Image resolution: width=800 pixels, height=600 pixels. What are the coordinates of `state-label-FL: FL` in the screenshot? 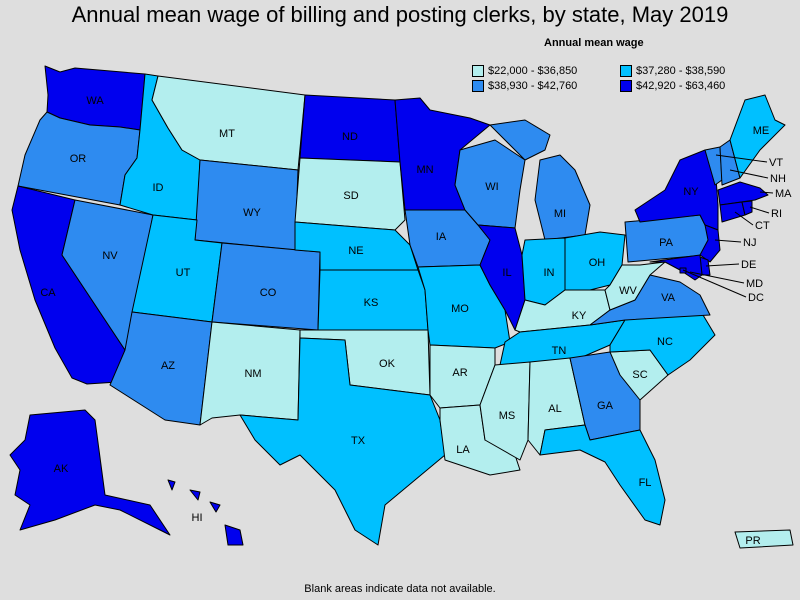 It's located at (645, 483).